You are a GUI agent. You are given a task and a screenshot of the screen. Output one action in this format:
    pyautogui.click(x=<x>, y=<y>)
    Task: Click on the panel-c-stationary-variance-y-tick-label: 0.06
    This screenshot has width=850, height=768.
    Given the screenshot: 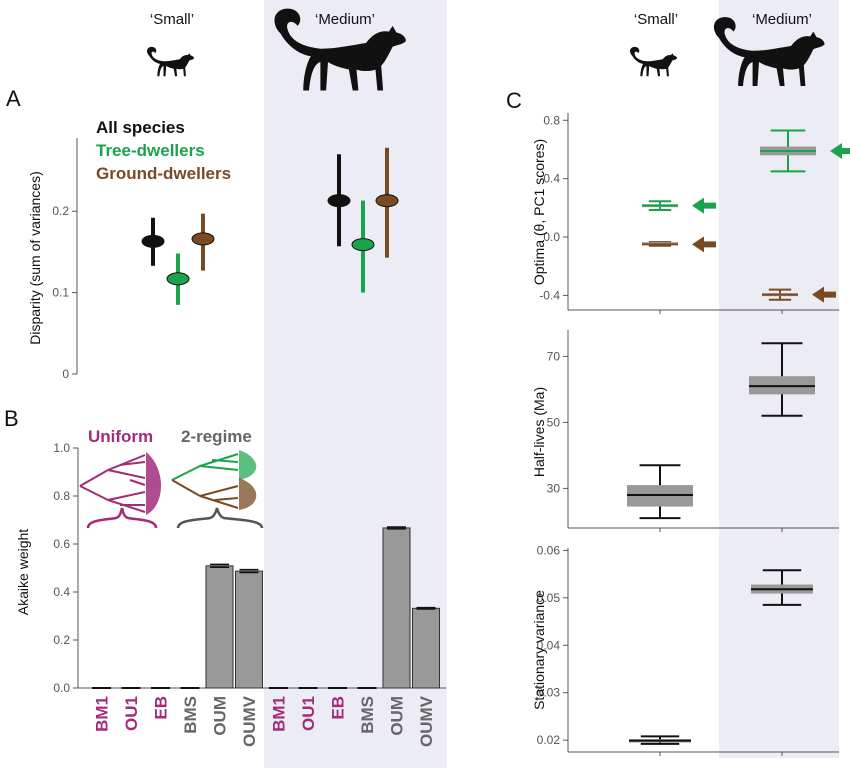 What is the action you would take?
    pyautogui.click(x=549, y=550)
    